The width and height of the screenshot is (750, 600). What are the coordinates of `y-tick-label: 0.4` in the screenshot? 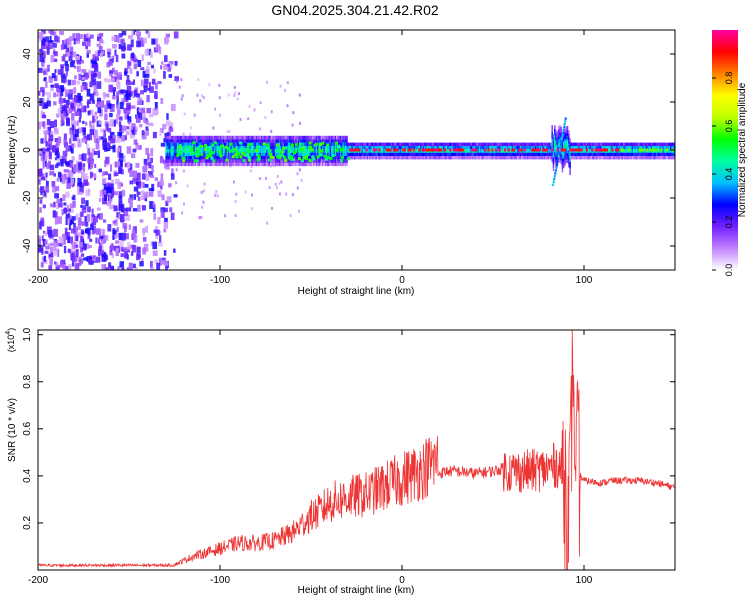 It's located at (27, 475).